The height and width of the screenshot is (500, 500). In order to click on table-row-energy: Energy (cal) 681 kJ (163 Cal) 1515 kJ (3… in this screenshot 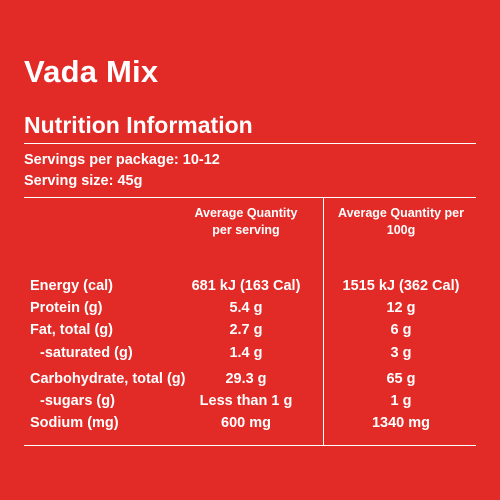, I will do `click(250, 286)`.